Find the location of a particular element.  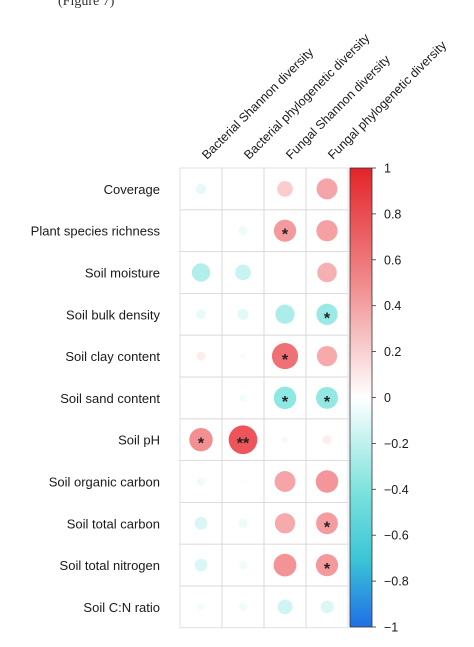

colorbar-tick-label: 0.6 is located at coordinates (392, 260).